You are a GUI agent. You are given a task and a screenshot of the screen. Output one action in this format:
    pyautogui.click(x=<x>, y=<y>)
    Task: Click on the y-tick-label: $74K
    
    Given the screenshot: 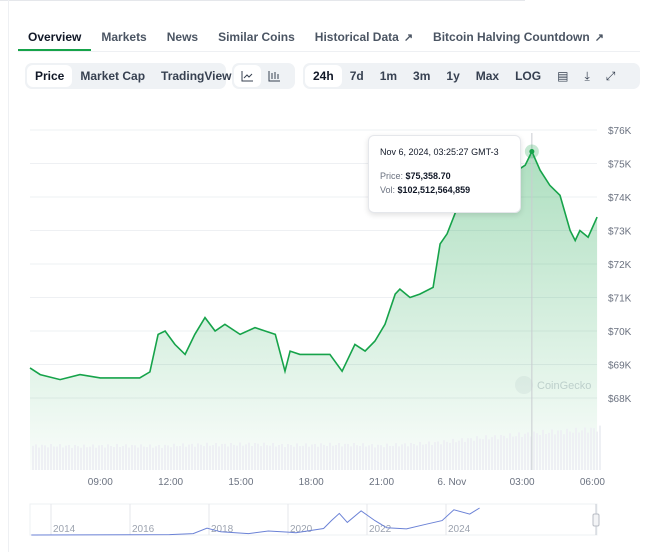 What is the action you would take?
    pyautogui.click(x=620, y=198)
    